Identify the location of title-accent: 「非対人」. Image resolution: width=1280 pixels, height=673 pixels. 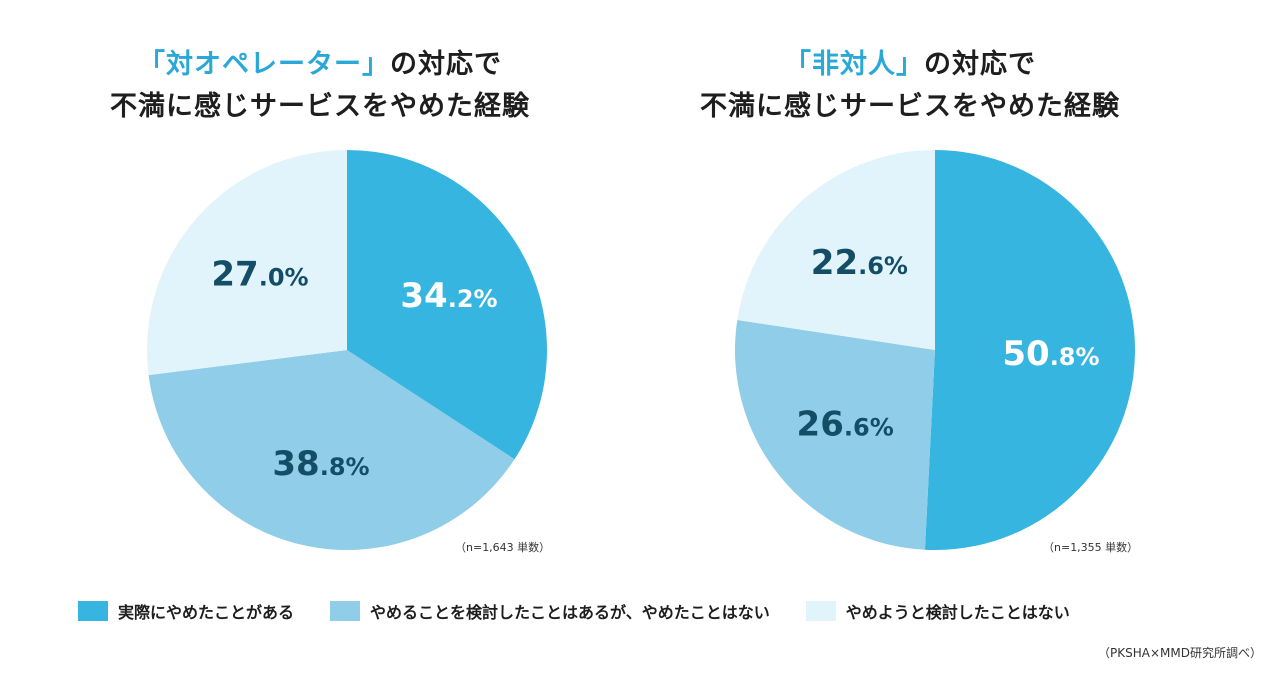
(854, 64).